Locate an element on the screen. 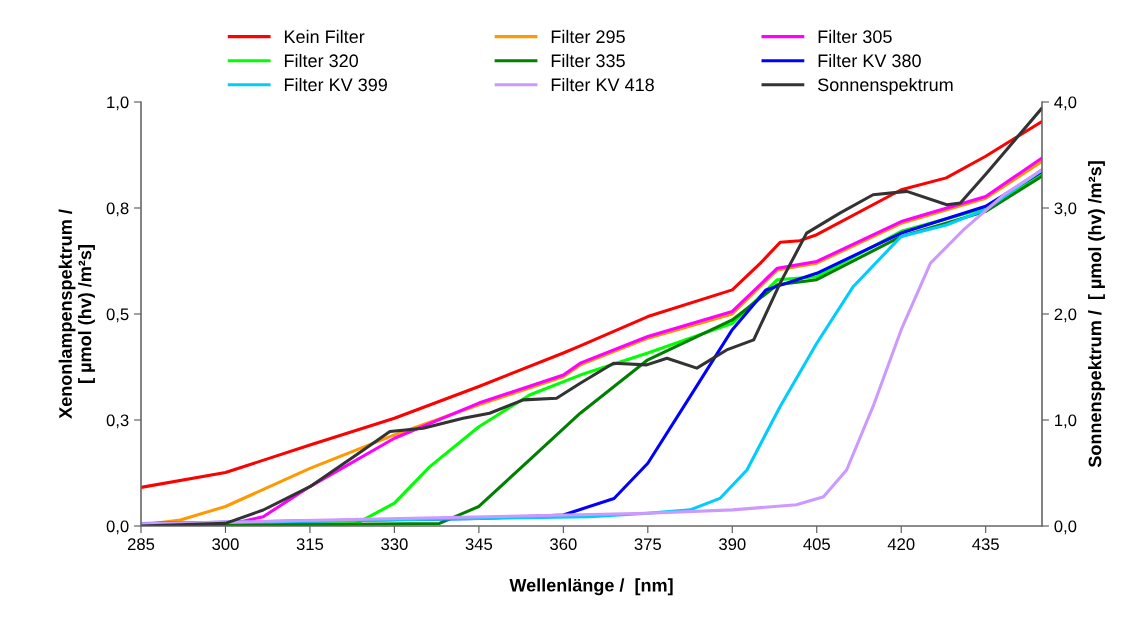 This screenshot has height=619, width=1136. y-tick-label: 0,5 is located at coordinates (117, 315).